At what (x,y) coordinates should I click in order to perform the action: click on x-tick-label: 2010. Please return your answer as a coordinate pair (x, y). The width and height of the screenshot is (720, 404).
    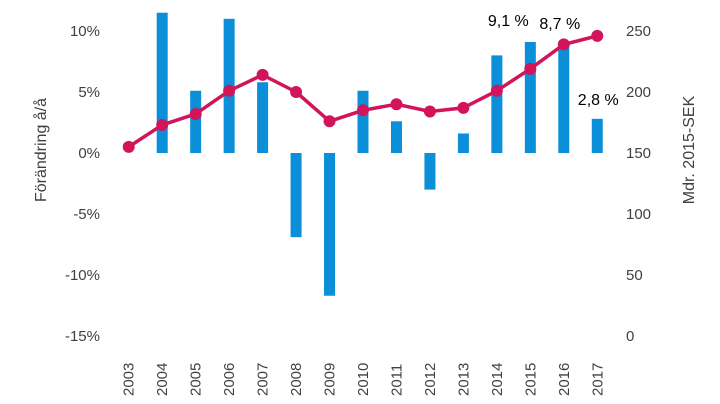
    Looking at the image, I should click on (363, 379).